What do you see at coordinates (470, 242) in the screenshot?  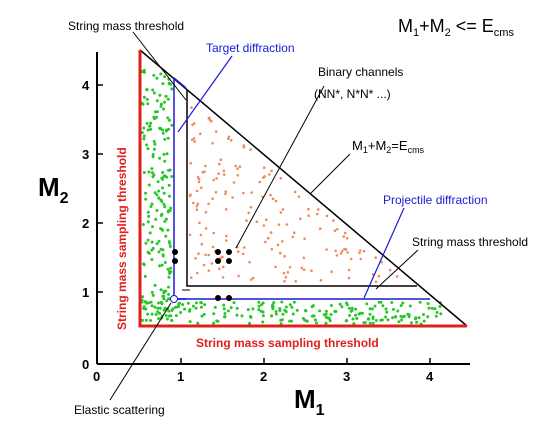 I see `string-threshold-right-label: String mass threshold` at bounding box center [470, 242].